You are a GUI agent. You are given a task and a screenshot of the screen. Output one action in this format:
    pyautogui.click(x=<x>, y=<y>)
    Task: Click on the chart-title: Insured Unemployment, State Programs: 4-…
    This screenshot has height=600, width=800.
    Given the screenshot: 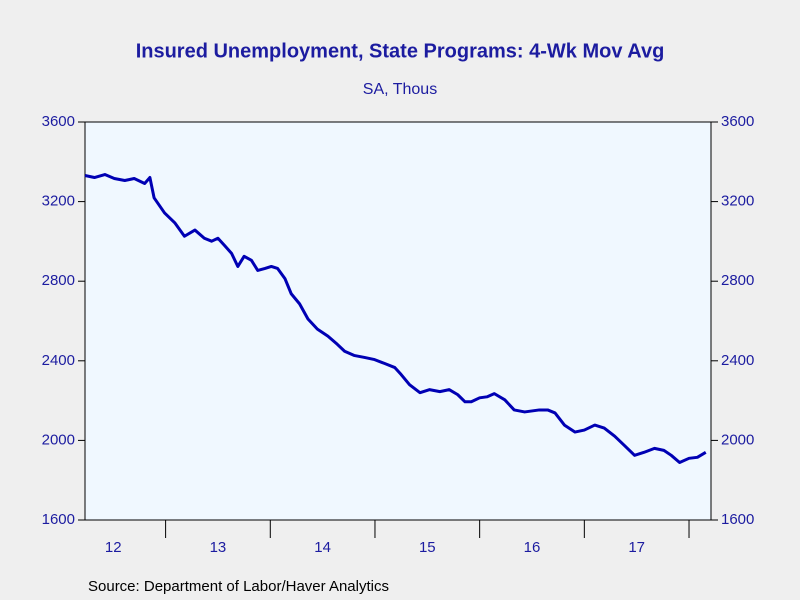 What is the action you would take?
    pyautogui.click(x=400, y=51)
    